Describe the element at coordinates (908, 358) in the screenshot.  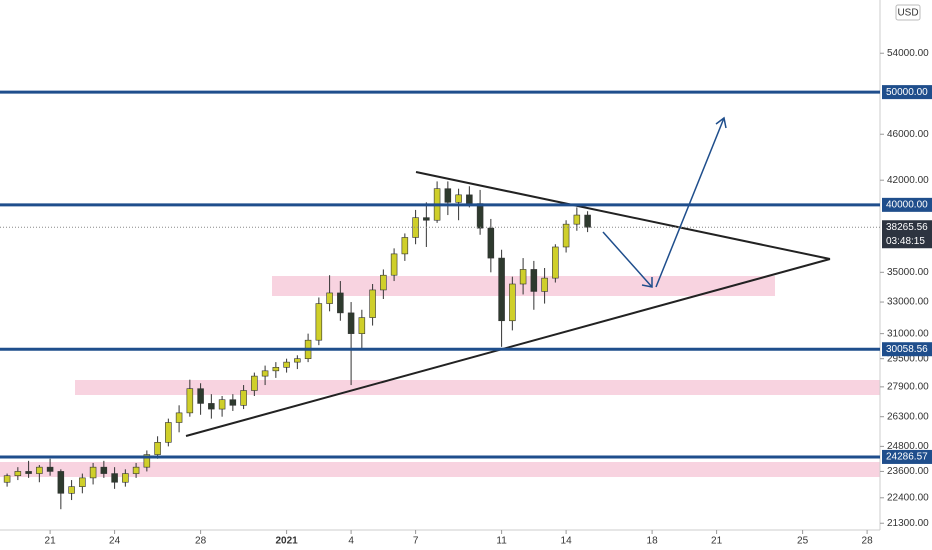
I see `y-tick-label: 29500.00` at that location.